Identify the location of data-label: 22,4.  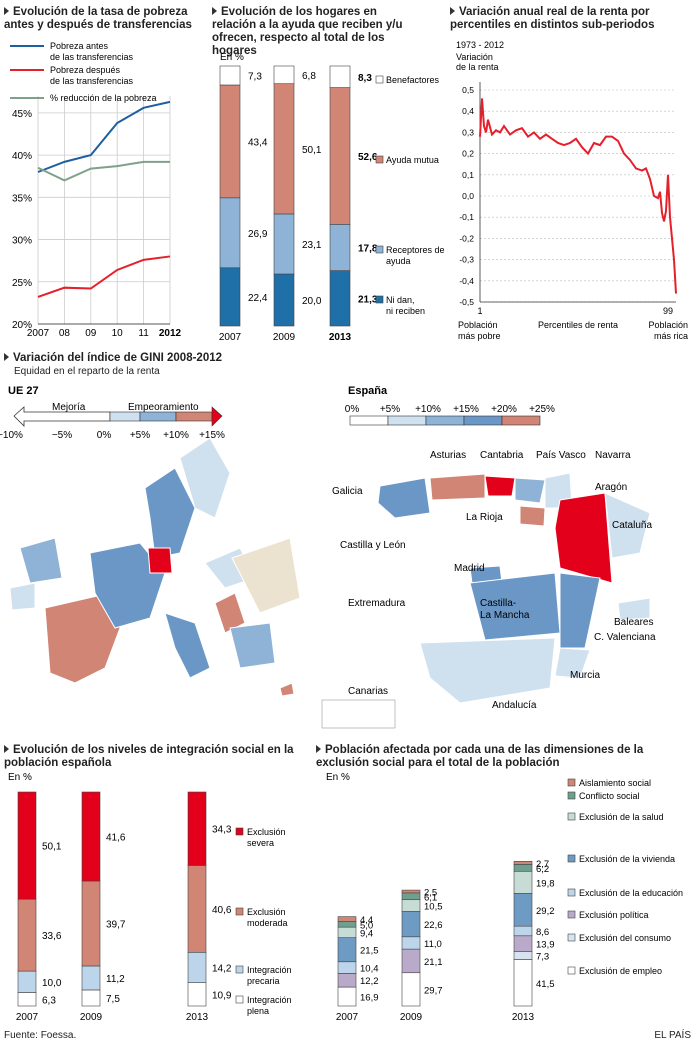
(258, 298).